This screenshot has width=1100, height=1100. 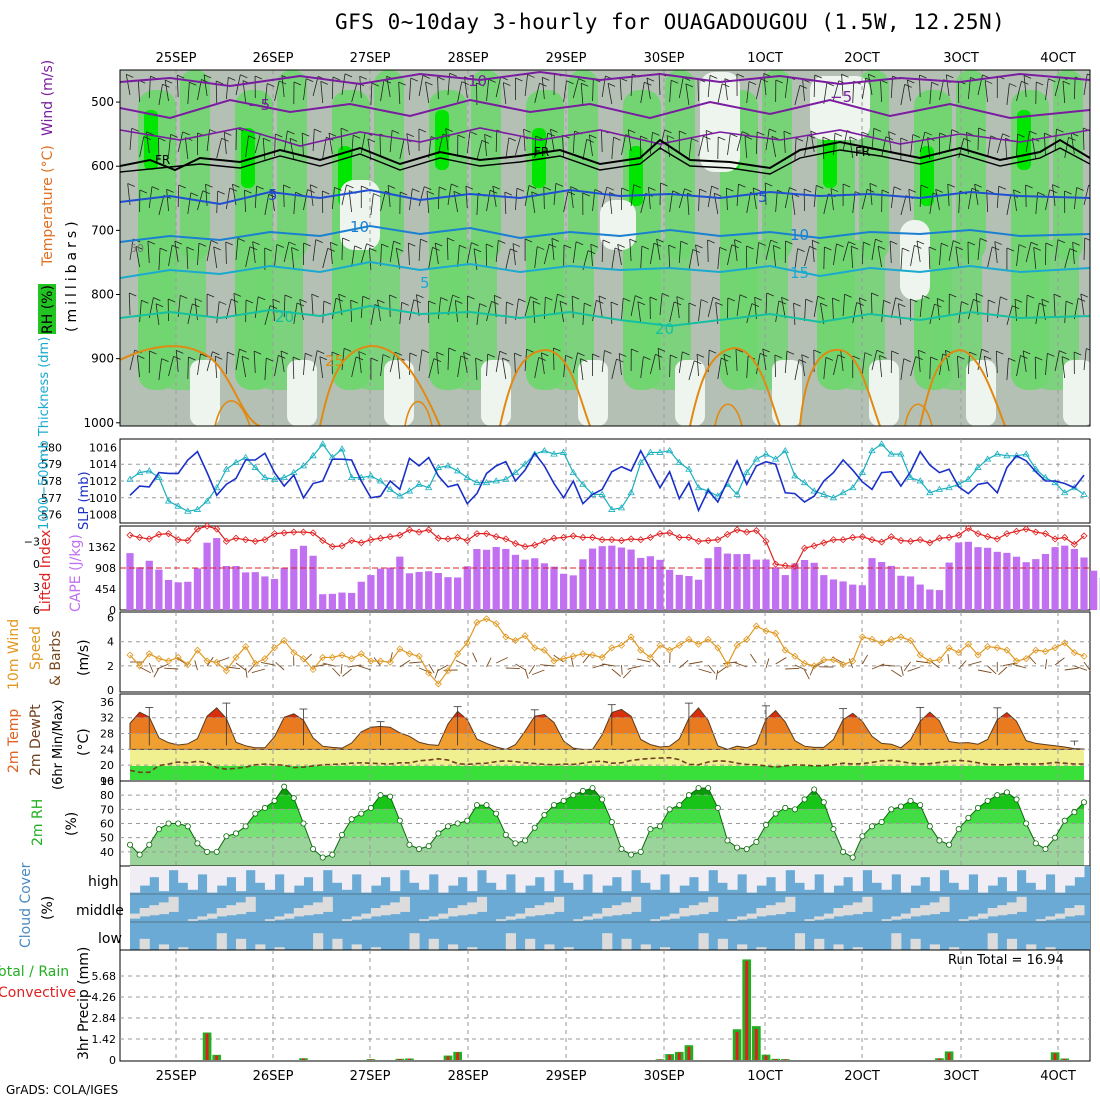 What do you see at coordinates (765, 1076) in the screenshot?
I see `bottom-date-label: 1OCT` at bounding box center [765, 1076].